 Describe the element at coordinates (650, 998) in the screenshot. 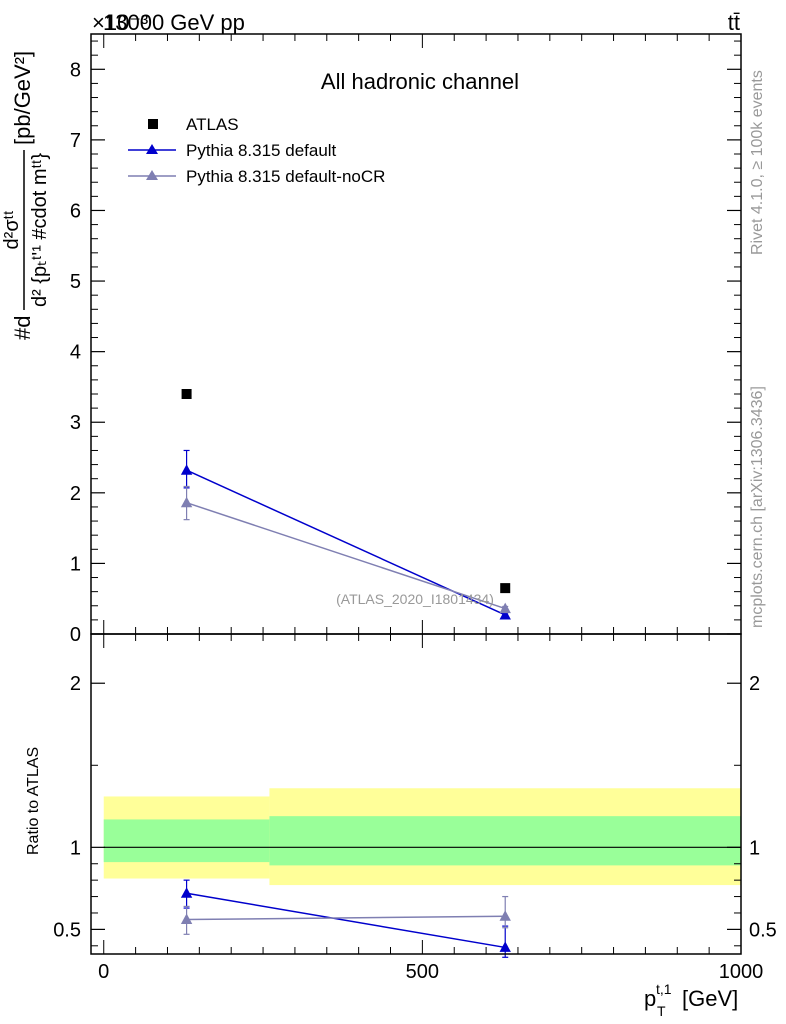

I see `x-label-main: p` at that location.